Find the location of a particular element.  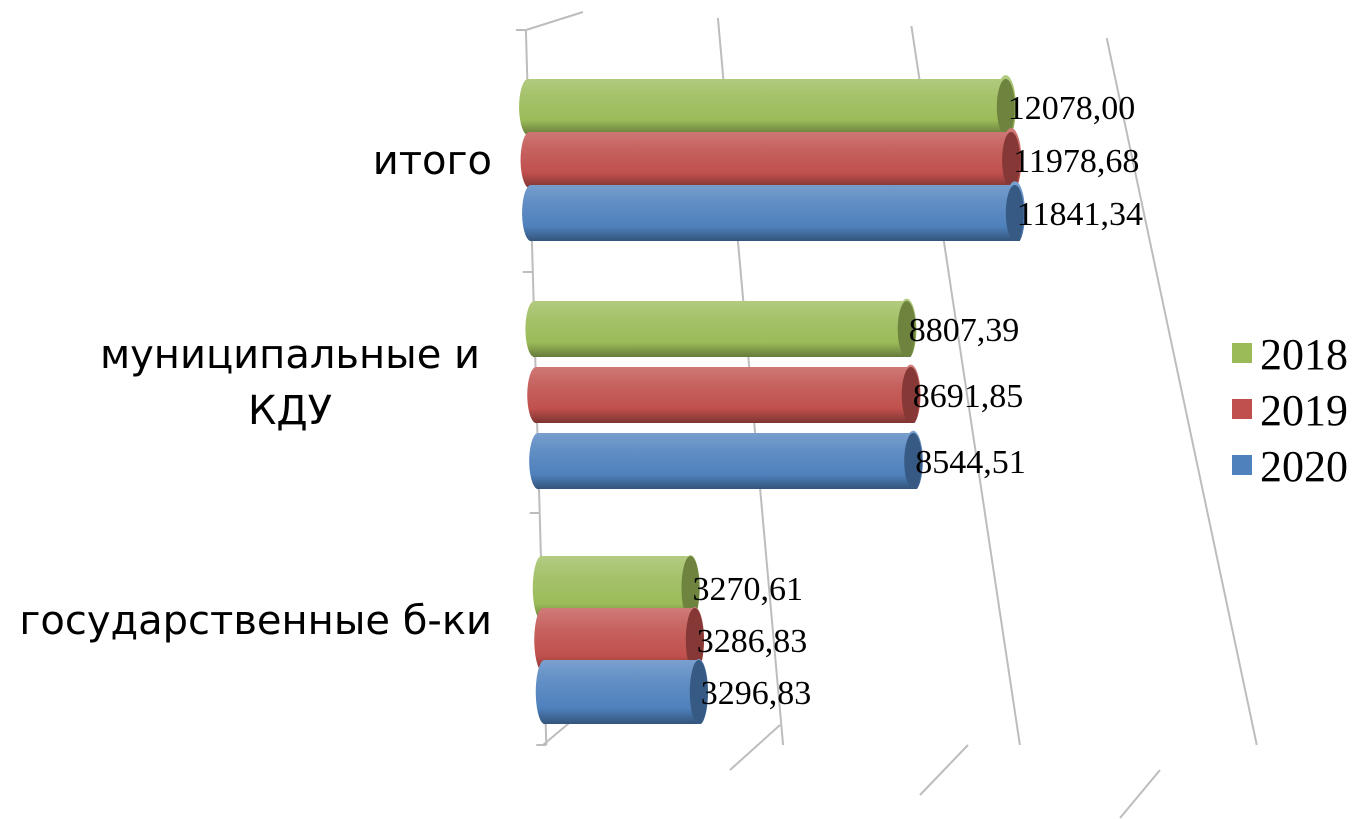

value-label-2019-итого: 11978,68 is located at coordinates (1076, 161).